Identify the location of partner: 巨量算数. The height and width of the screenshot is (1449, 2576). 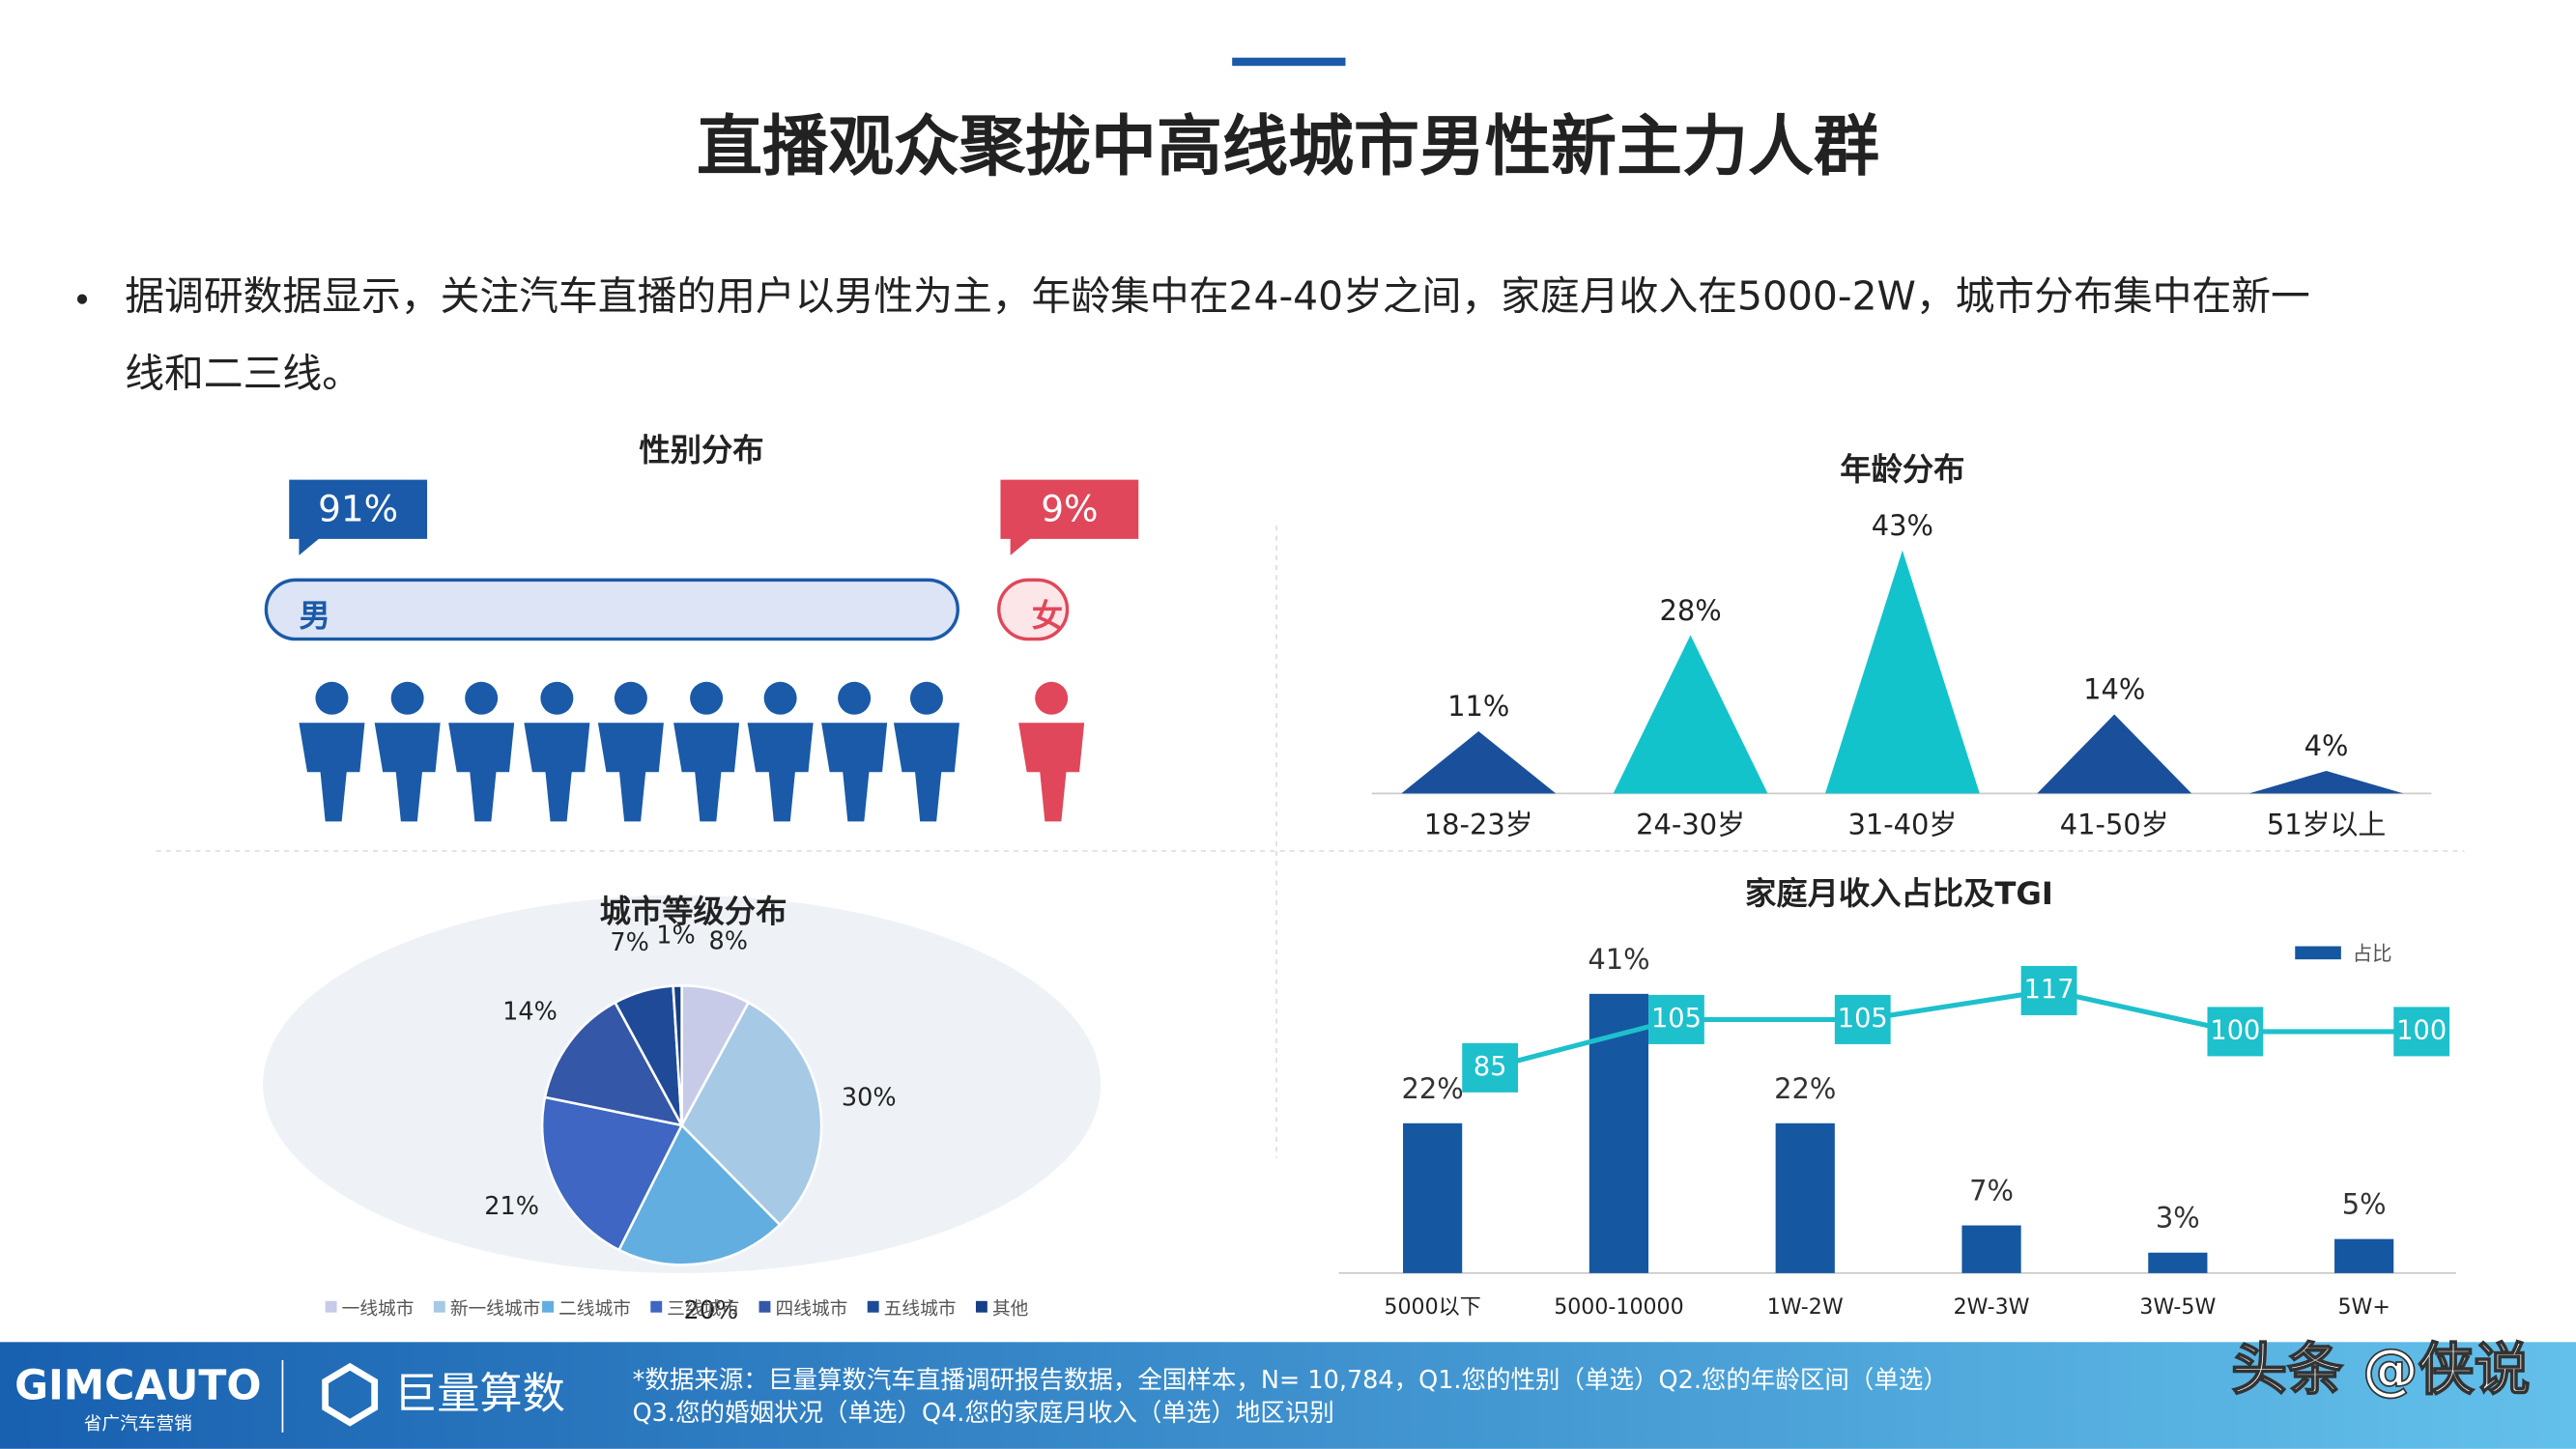
(480, 1393).